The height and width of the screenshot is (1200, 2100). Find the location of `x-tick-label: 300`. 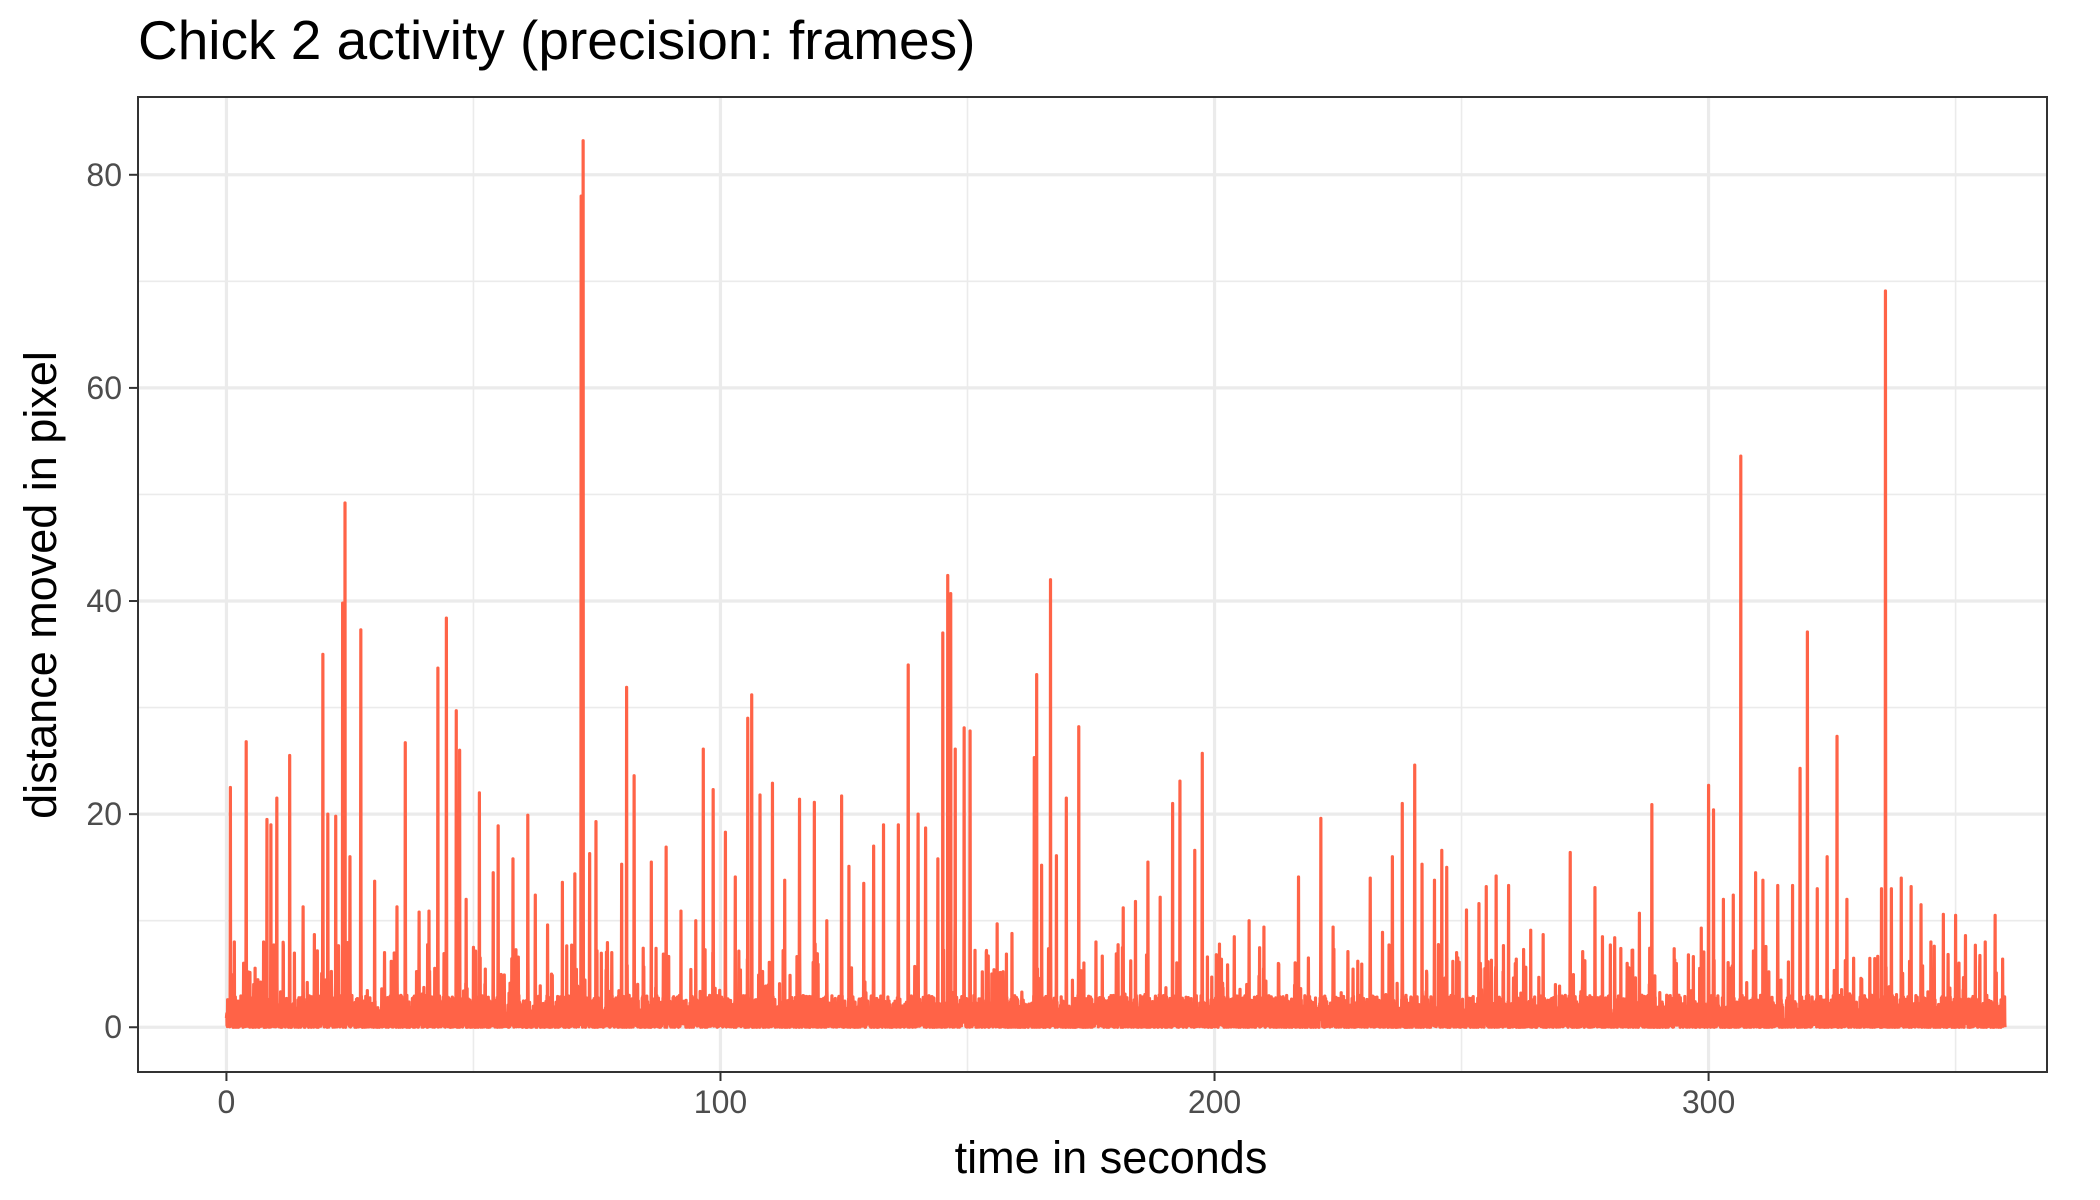

x-tick-label: 300 is located at coordinates (1708, 1102).